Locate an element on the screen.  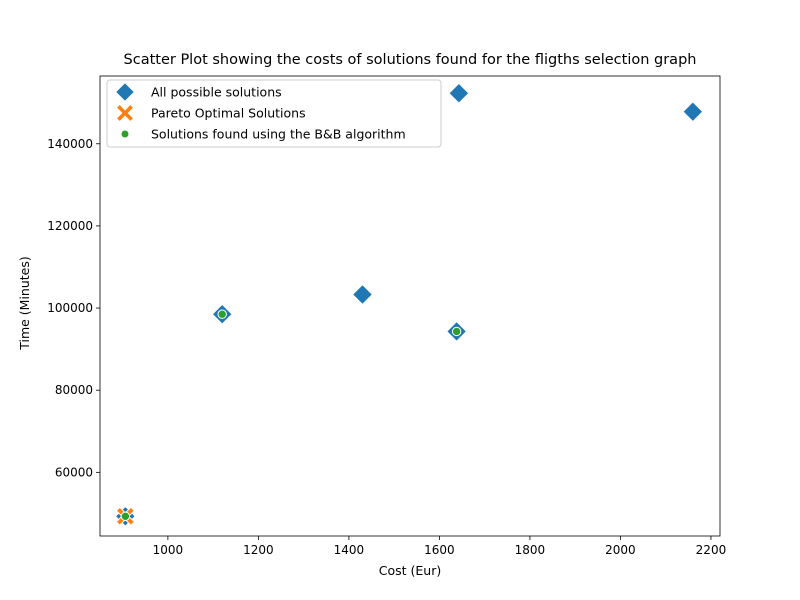
x-tick-label: 2000 is located at coordinates (620, 550).